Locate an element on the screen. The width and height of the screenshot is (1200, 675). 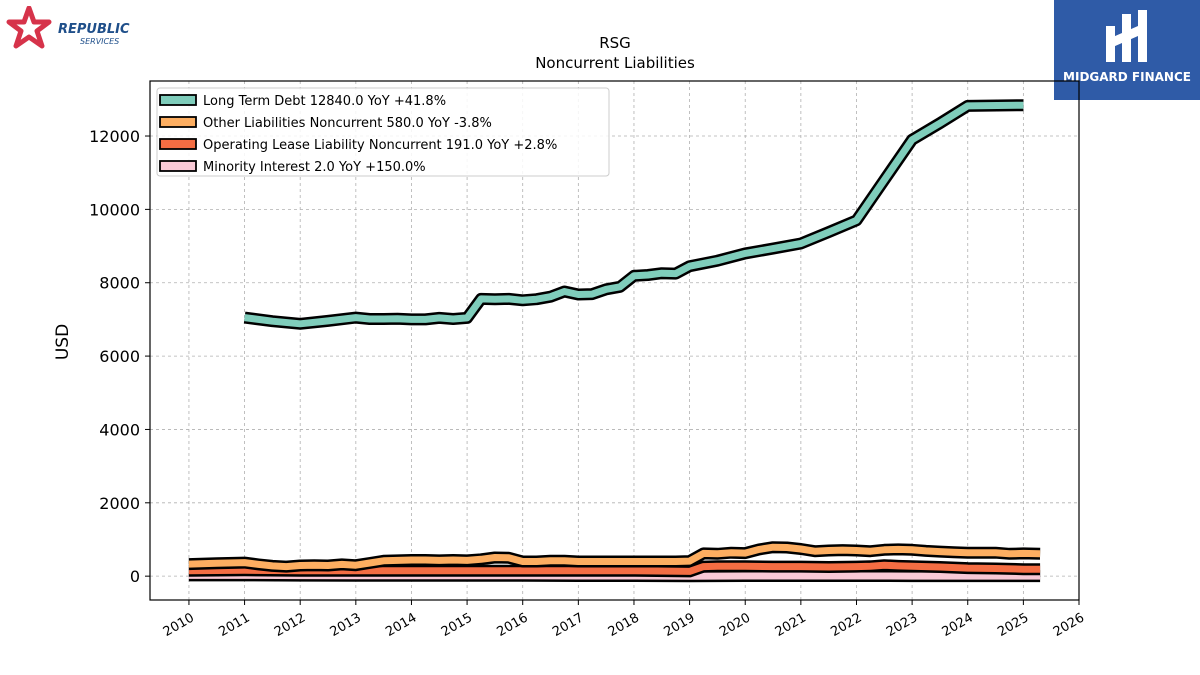
chart-subtitle: Noncurrent Liabilities is located at coordinates (615, 63).